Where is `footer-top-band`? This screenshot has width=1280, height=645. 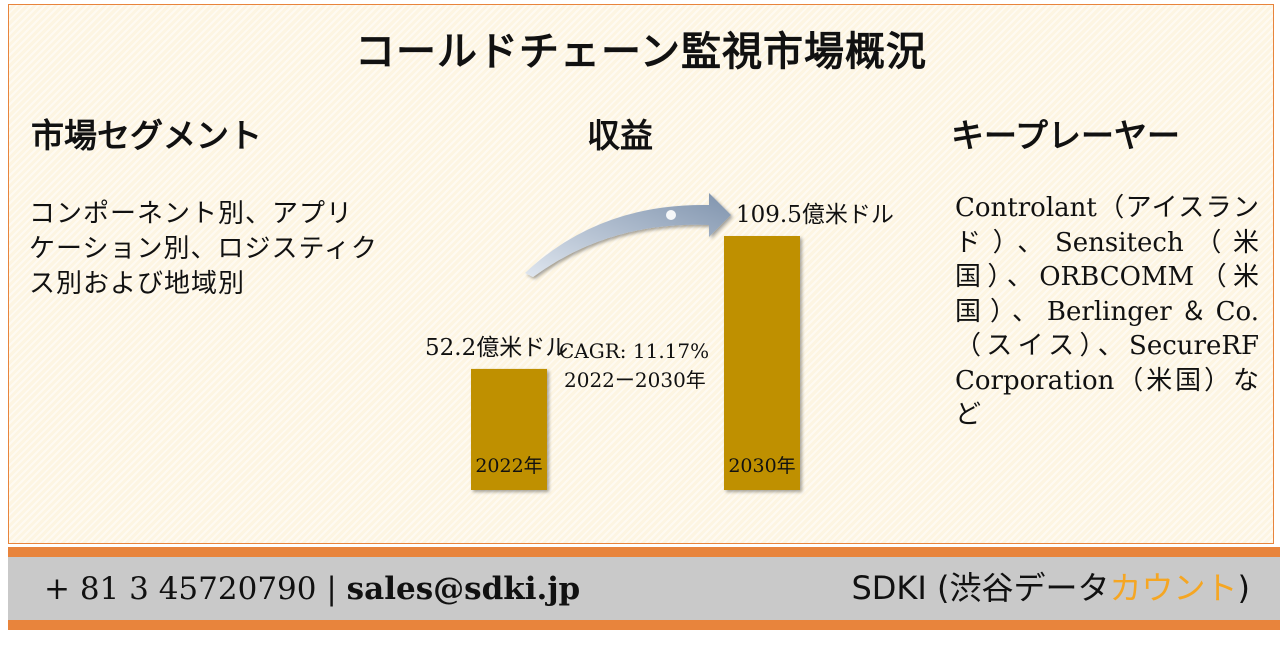 footer-top-band is located at coordinates (644, 552).